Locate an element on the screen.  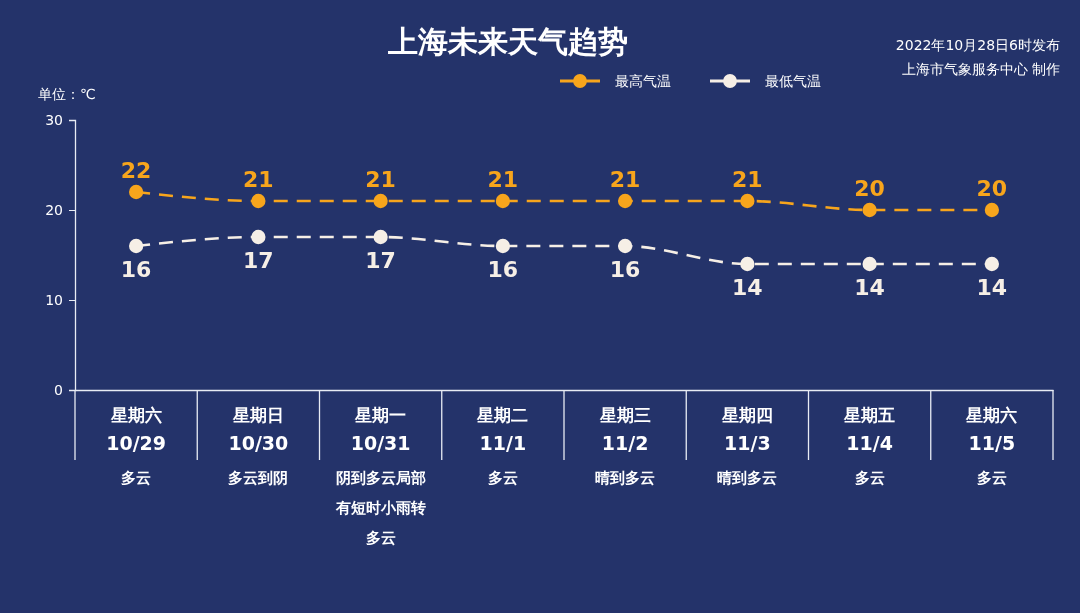
y-tick-label: 20 is located at coordinates (54, 209).